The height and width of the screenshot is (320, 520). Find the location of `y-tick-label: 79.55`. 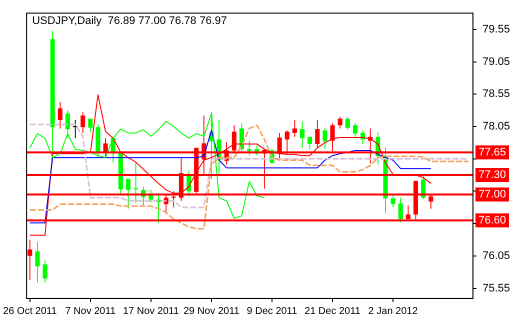

y-tick-label: 79.55 is located at coordinates (496, 29).